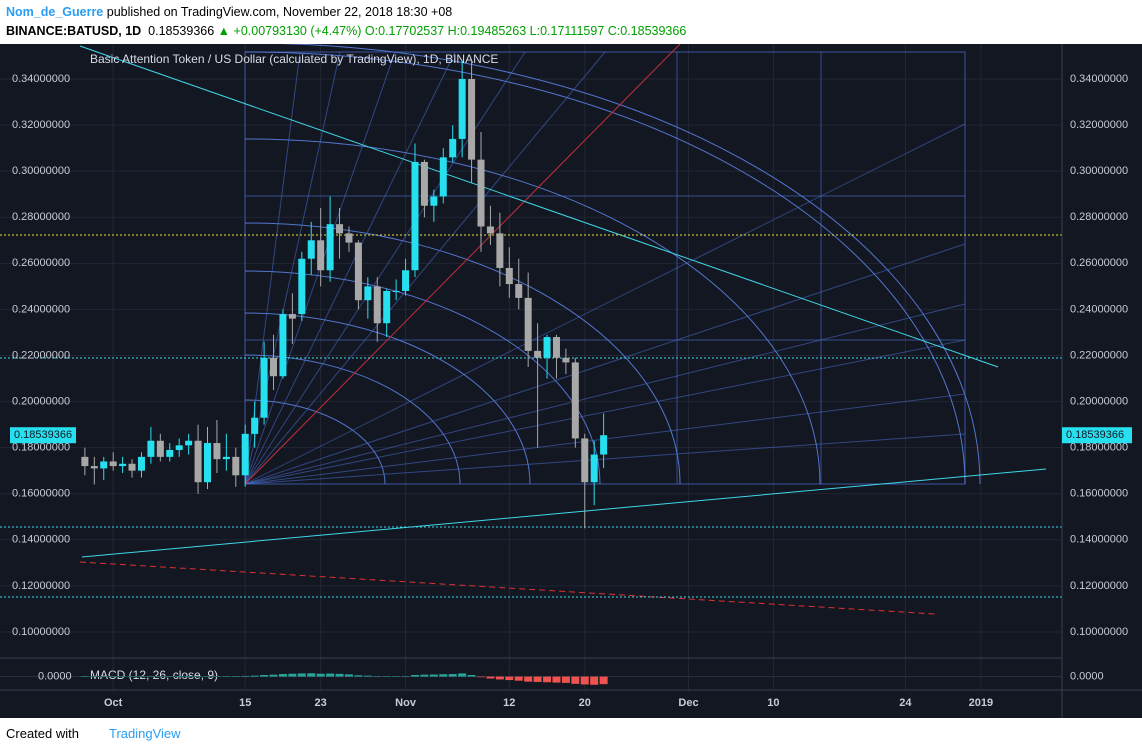  I want to click on last-price-label: 0.18539366, so click(1095, 435).